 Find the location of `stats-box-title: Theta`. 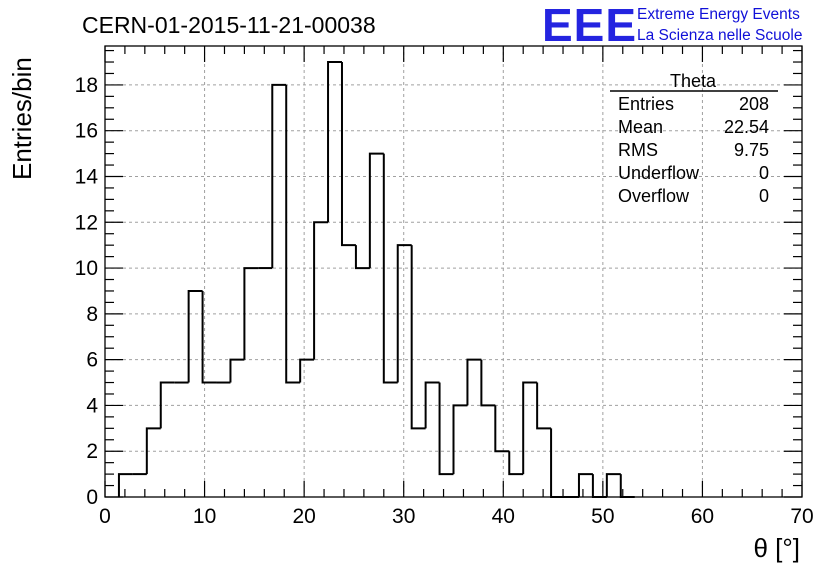

stats-box-title: Theta is located at coordinates (693, 81).